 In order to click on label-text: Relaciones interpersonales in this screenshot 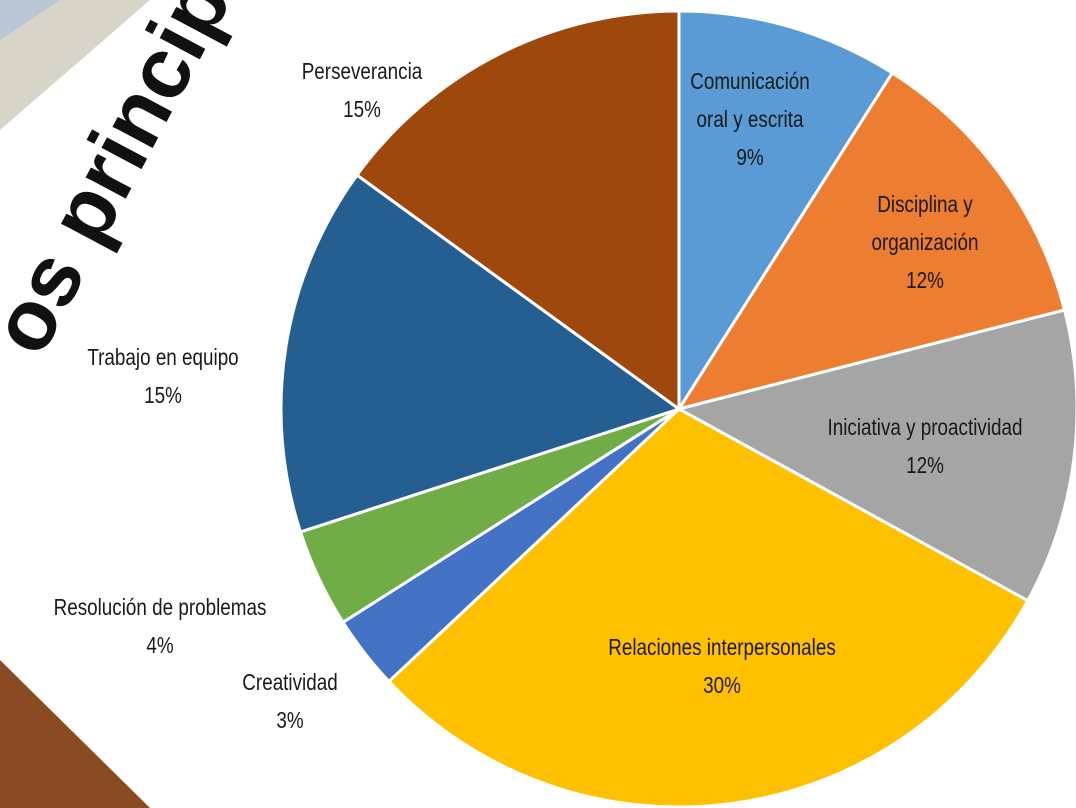, I will do `click(722, 647)`.